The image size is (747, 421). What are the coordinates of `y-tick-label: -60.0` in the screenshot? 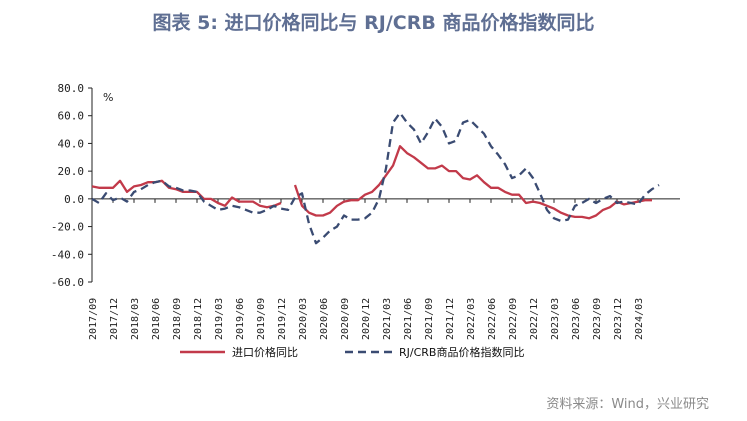 It's located at (67, 282).